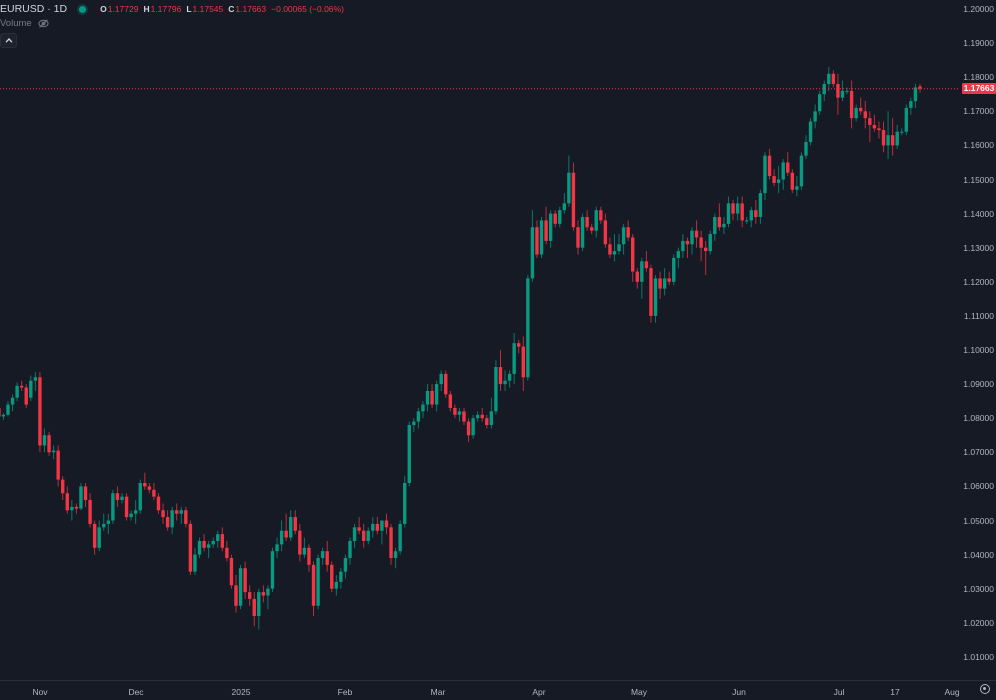  Describe the element at coordinates (539, 692) in the screenshot. I see `time-tick: Apr` at that location.